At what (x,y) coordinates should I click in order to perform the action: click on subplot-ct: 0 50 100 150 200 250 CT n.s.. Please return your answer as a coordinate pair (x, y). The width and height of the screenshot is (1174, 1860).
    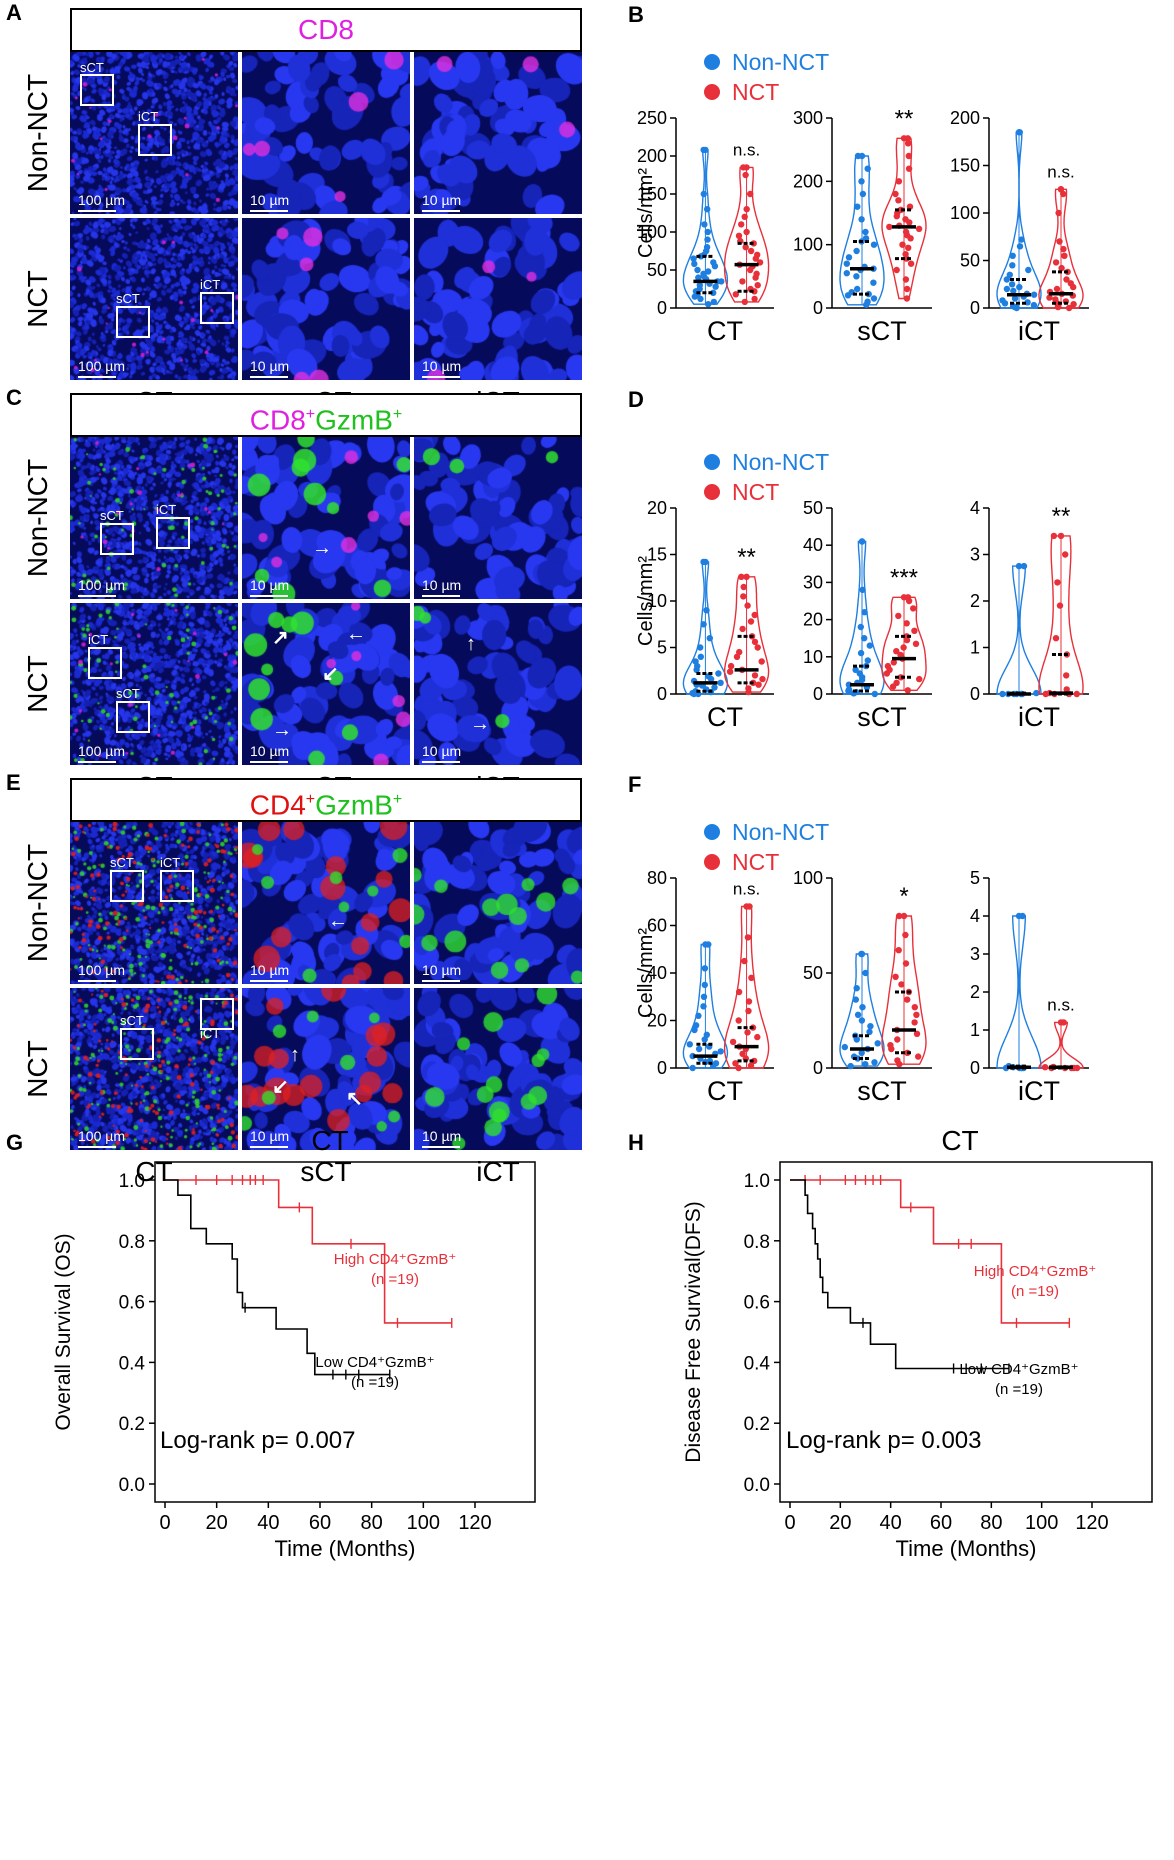
    Looking at the image, I should click on (705, 227).